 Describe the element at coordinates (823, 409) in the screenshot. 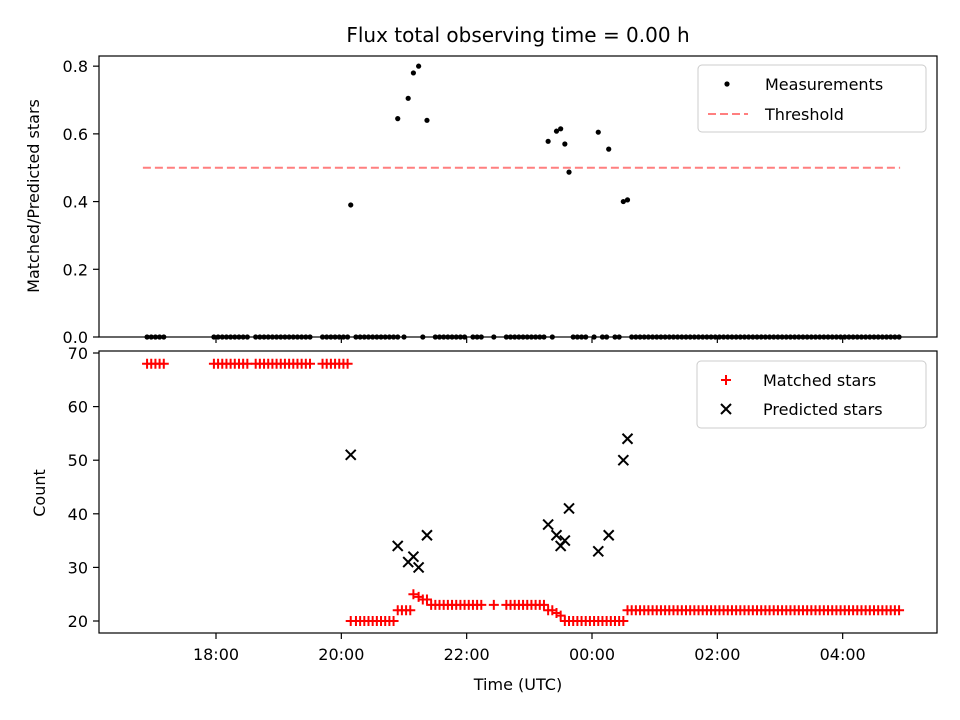

I see `legend-label-predicted: Predicted stars` at that location.